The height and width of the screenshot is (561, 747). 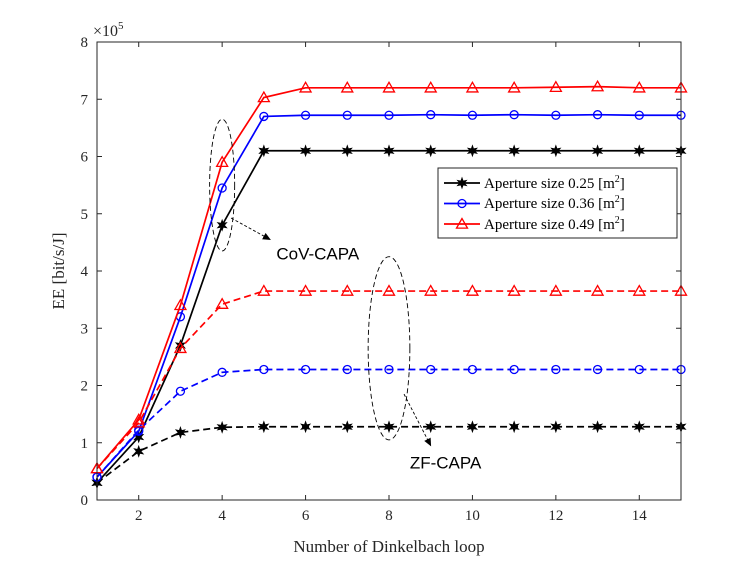 I want to click on legend-entry-2-suffix: ], so click(x=622, y=225).